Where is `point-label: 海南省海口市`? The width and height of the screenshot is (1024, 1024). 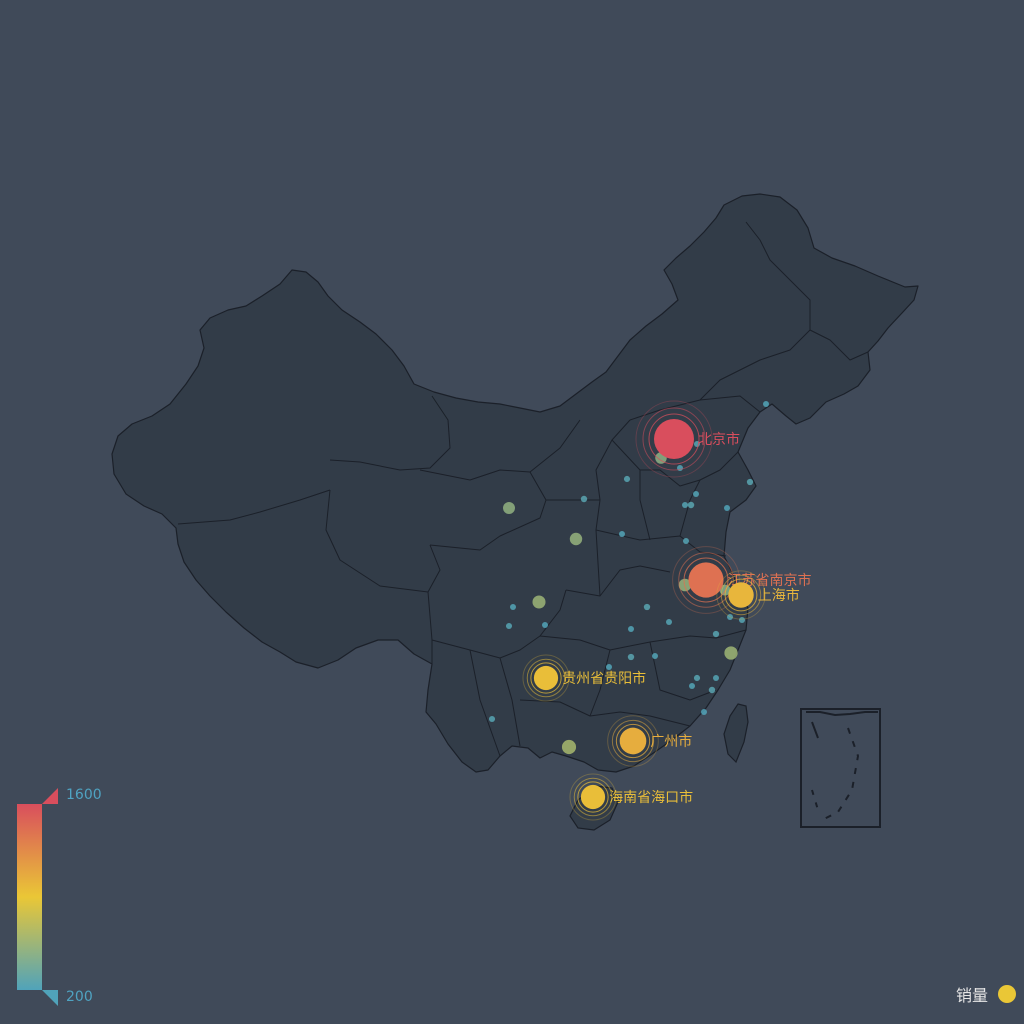
point-label: 海南省海口市 is located at coordinates (651, 797).